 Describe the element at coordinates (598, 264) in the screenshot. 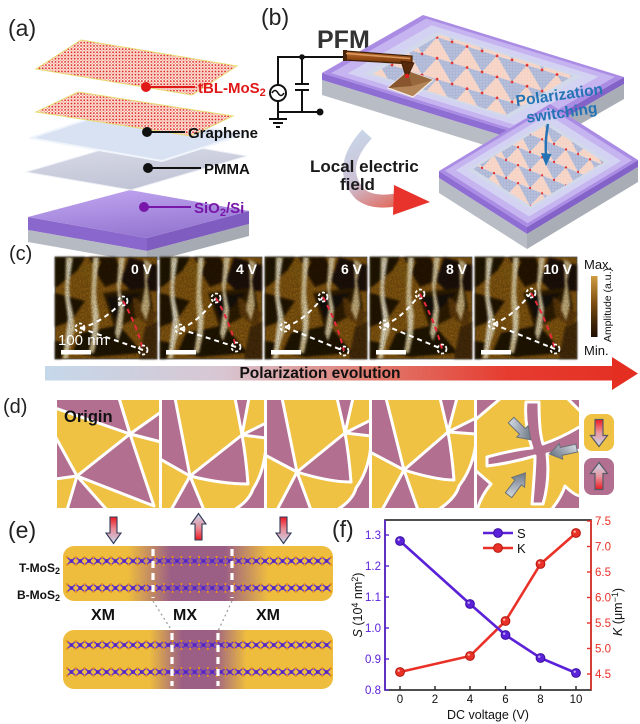

I see `svg-text: Max.` at that location.